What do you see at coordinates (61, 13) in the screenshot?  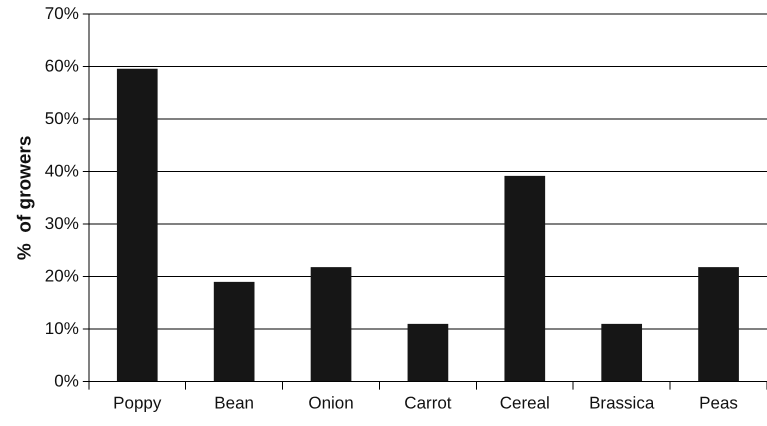 I see `y-tick-label: 70%` at bounding box center [61, 13].